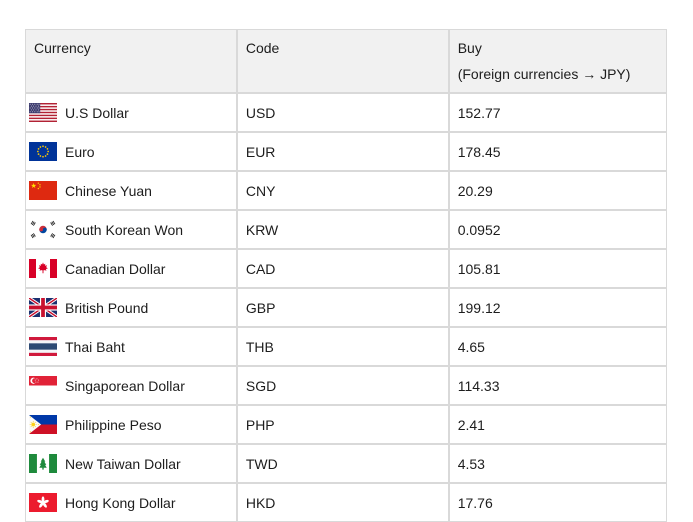 This screenshot has width=693, height=522. I want to click on south-korea-flag-icon, so click(43, 229).